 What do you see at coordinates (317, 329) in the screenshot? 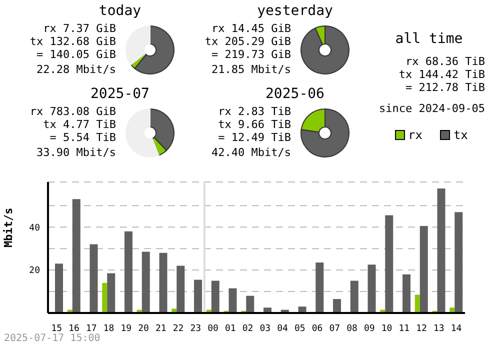
I see `x-tick-label: 06` at bounding box center [317, 329].